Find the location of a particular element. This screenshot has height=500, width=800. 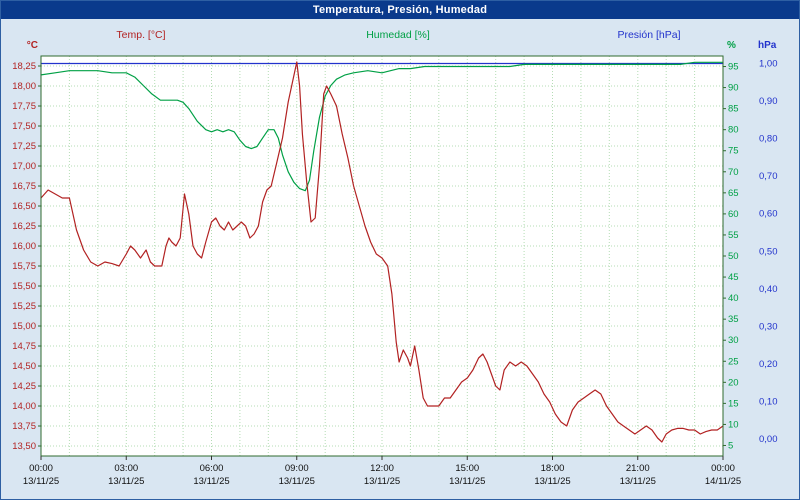

svg-text: 15,25 is located at coordinates (24, 306).